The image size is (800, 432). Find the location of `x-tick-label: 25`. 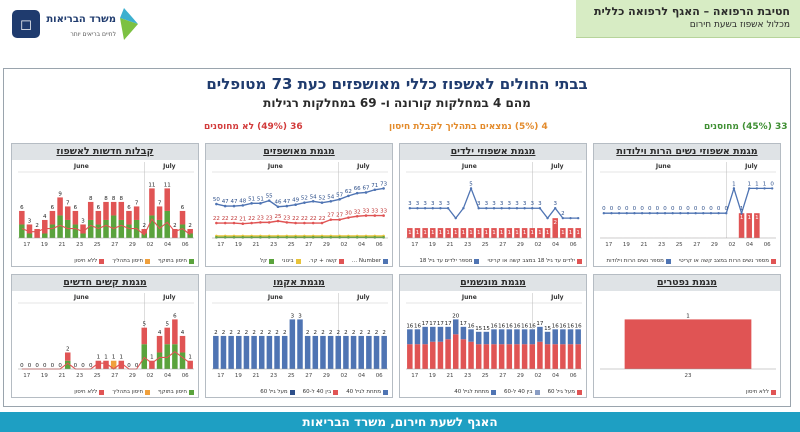

x-tick-label: 25 is located at coordinates (485, 245).